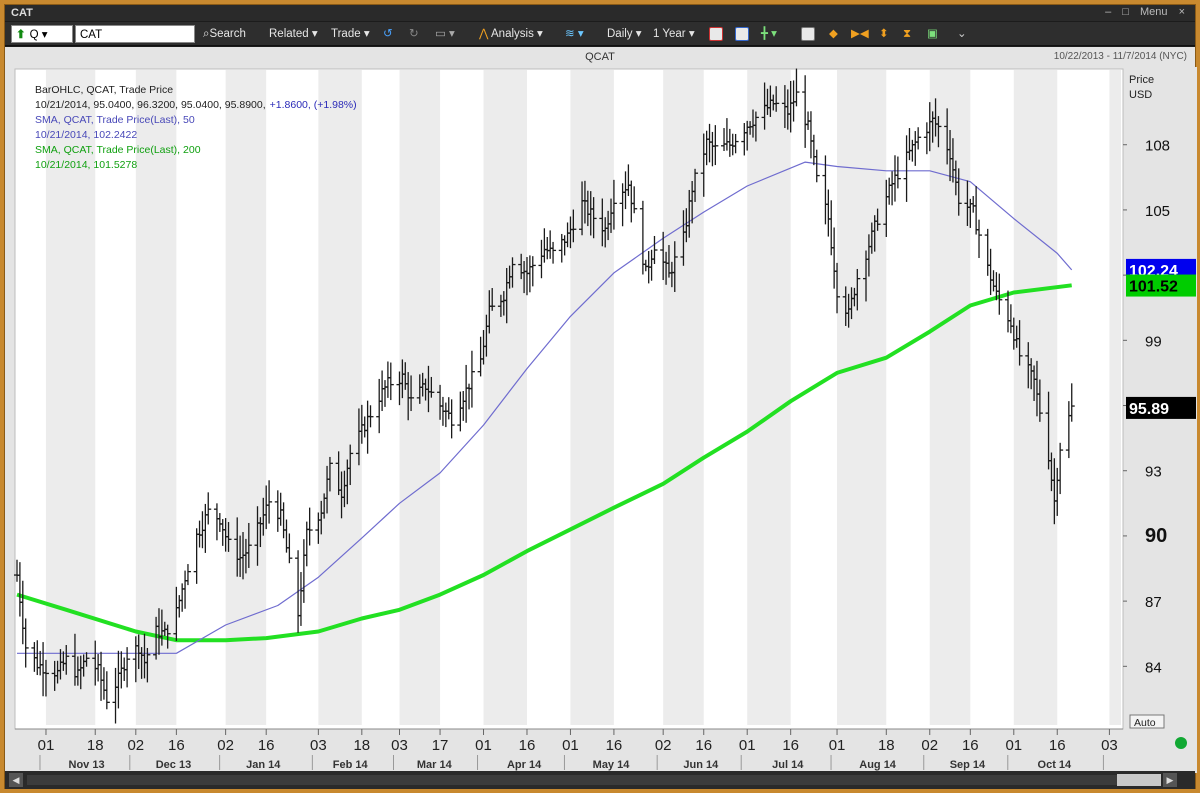 This screenshot has width=1200, height=793. I want to click on range-select: 1 Year ▾, so click(674, 34).